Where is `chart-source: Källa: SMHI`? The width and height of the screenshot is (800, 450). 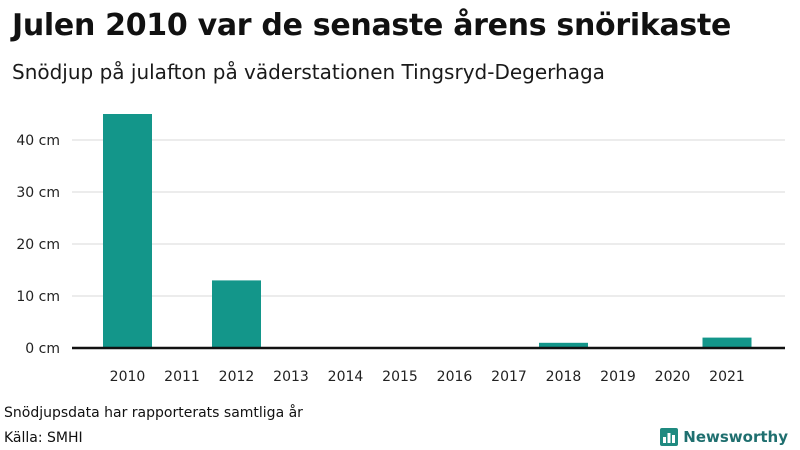 chart-source: Källa: SMHI is located at coordinates (43, 438).